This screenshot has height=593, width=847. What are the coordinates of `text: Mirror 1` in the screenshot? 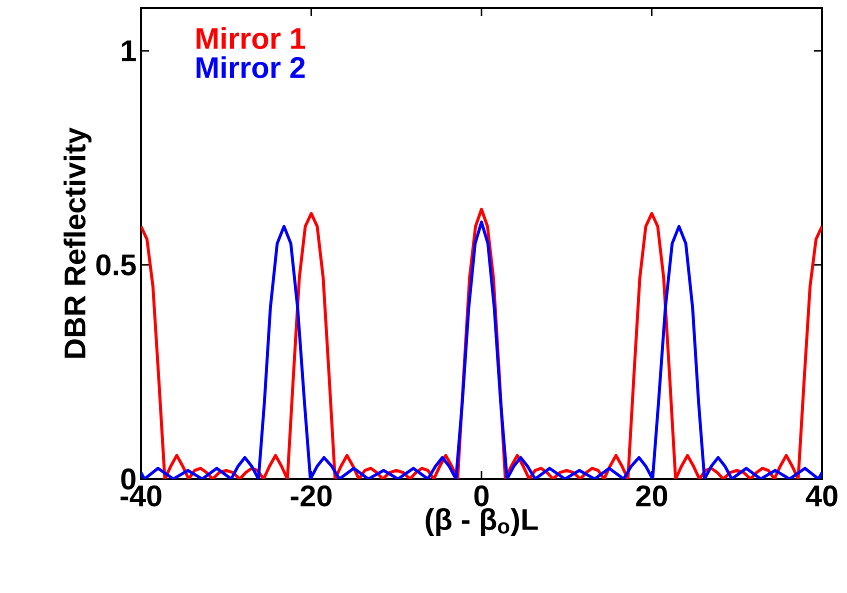 It's located at (251, 38).